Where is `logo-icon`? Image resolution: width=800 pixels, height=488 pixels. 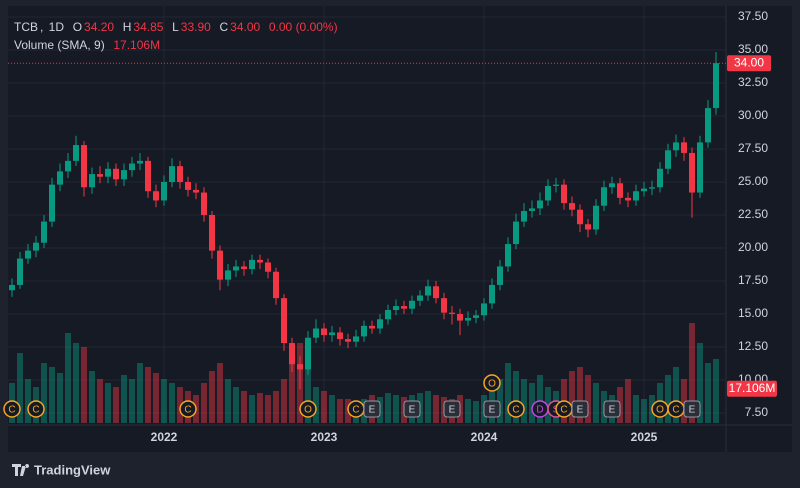 logo-icon is located at coordinates (21, 470).